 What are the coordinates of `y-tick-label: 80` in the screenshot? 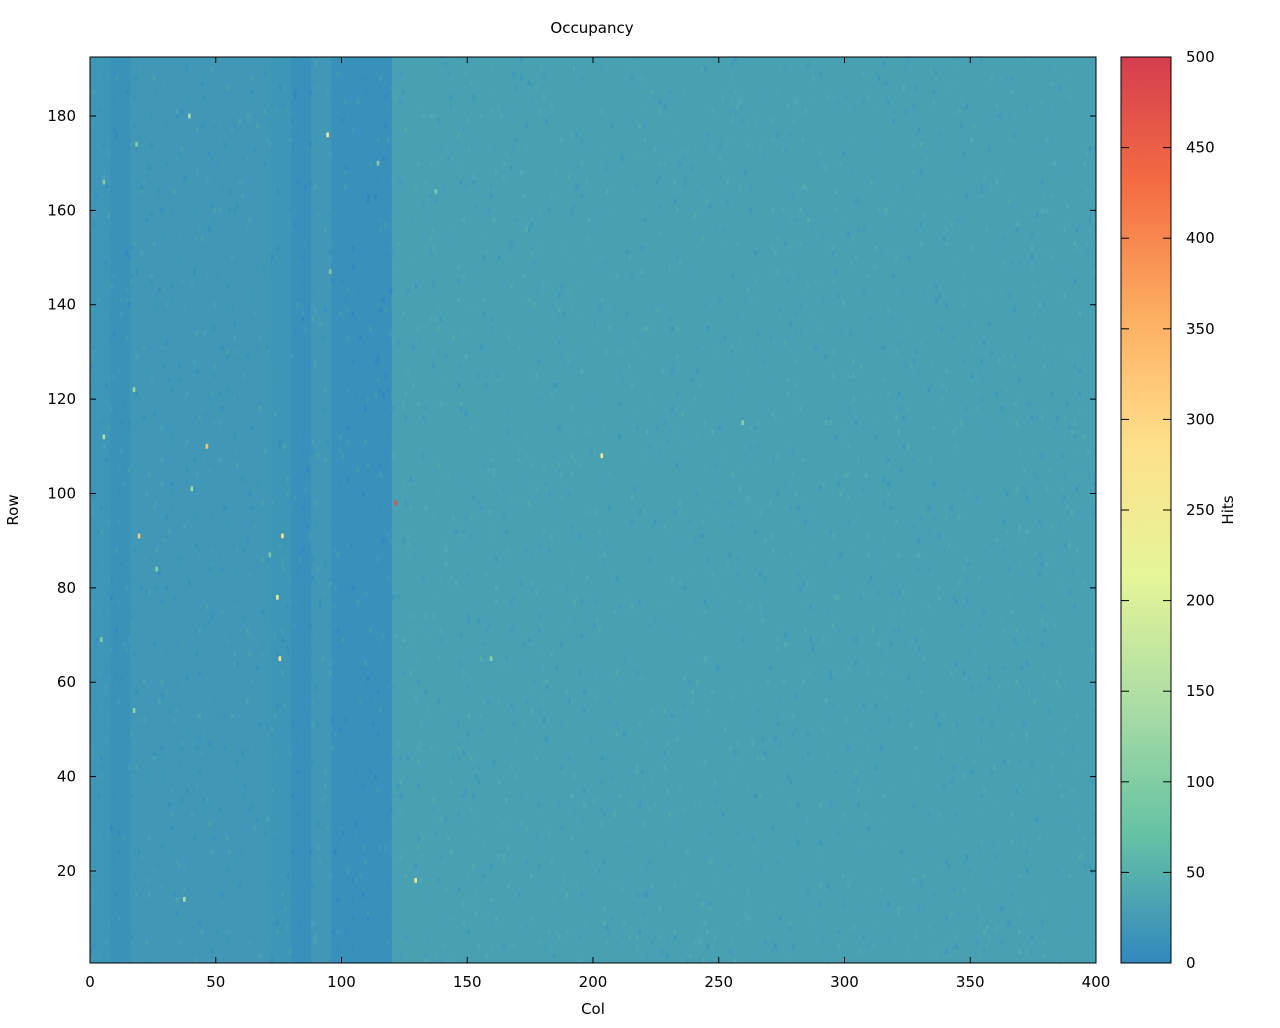 It's located at (66, 588).